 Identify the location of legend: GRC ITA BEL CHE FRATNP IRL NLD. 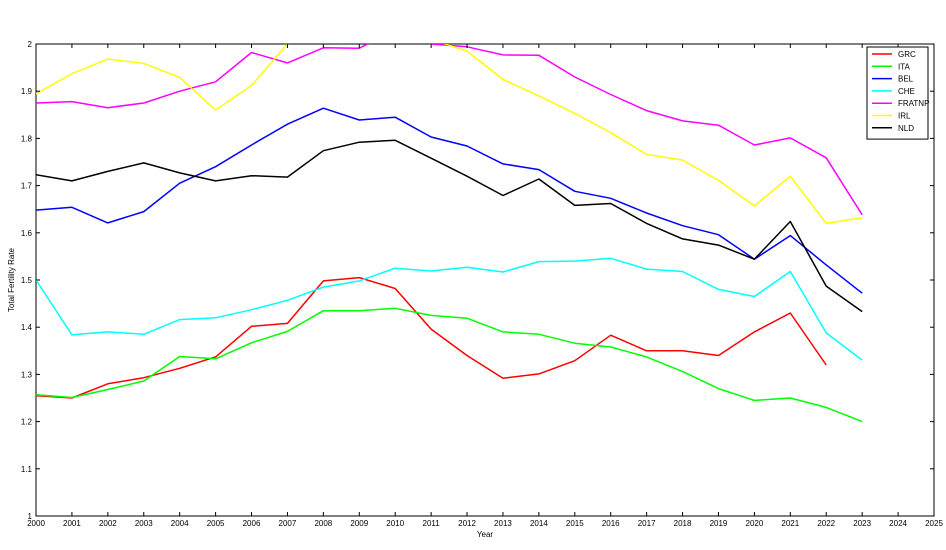
(897, 93).